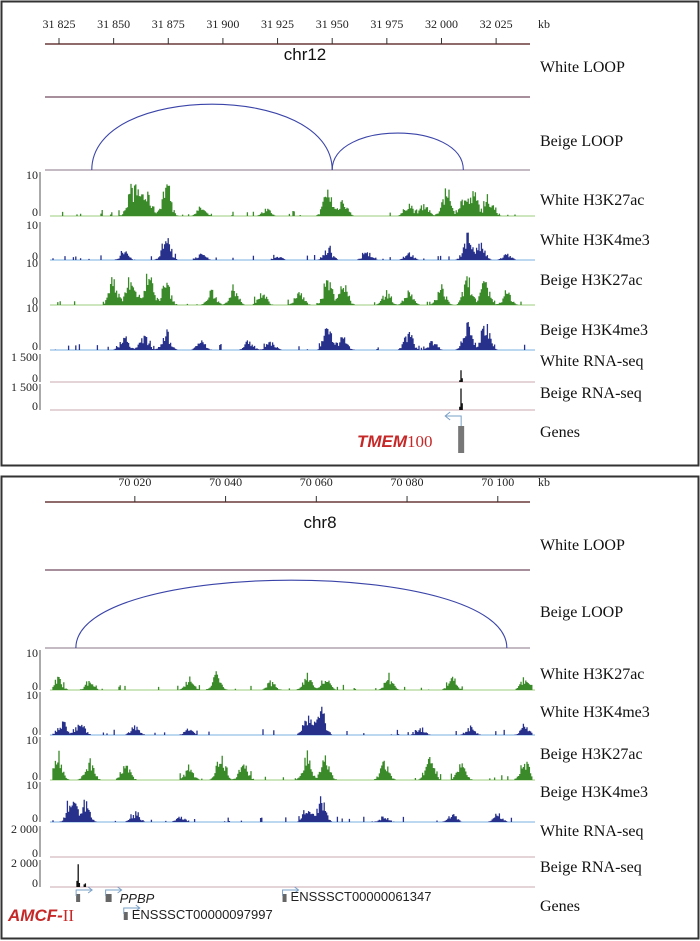 The height and width of the screenshot is (941, 700). Describe the element at coordinates (202, 914) in the screenshot. I see `gene-name: ENSSSCT00000097997` at that location.